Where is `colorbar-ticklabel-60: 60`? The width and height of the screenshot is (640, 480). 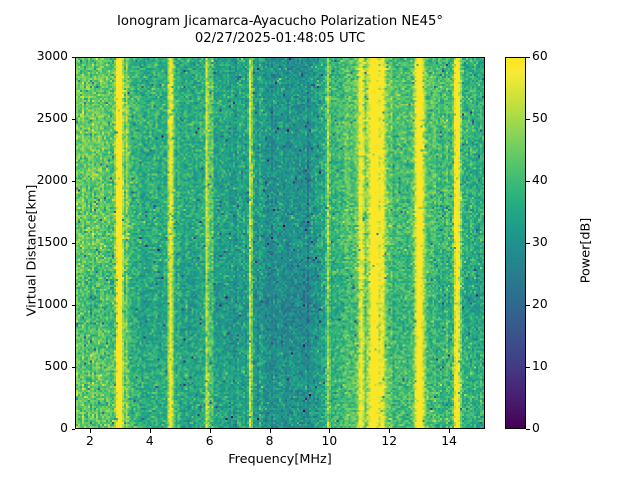 colorbar-ticklabel-60: 60 is located at coordinates (540, 56).